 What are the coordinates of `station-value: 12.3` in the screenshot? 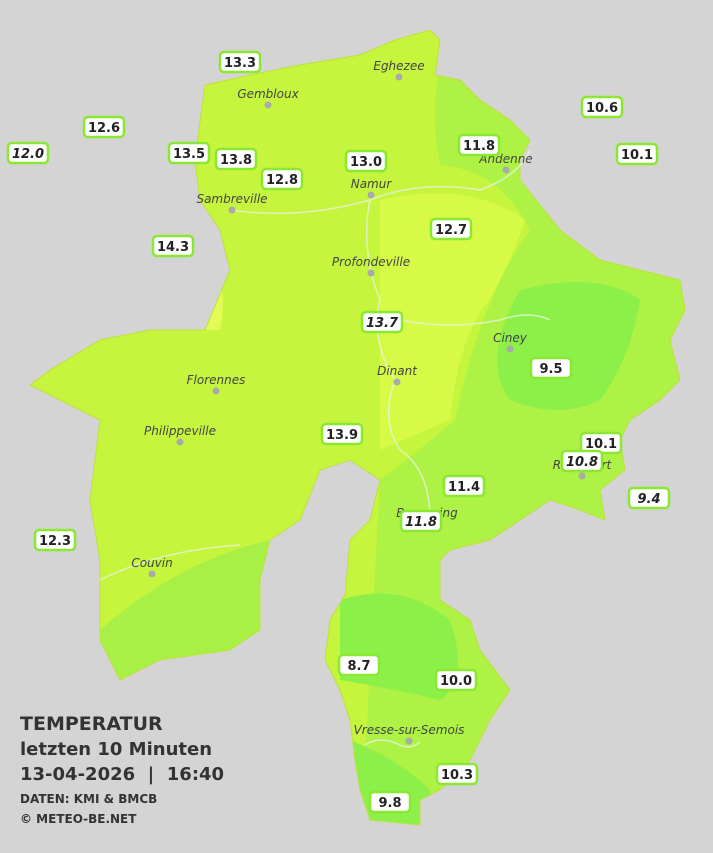 It's located at (55, 541).